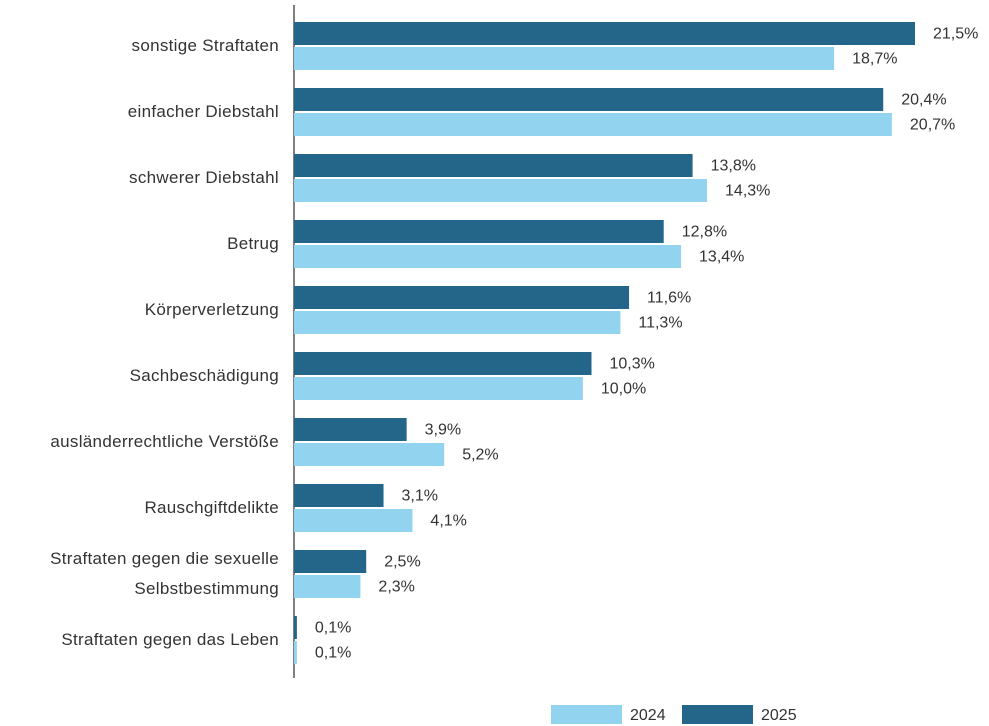 The height and width of the screenshot is (726, 989). What do you see at coordinates (448, 521) in the screenshot?
I see `value-label: 4,1%` at bounding box center [448, 521].